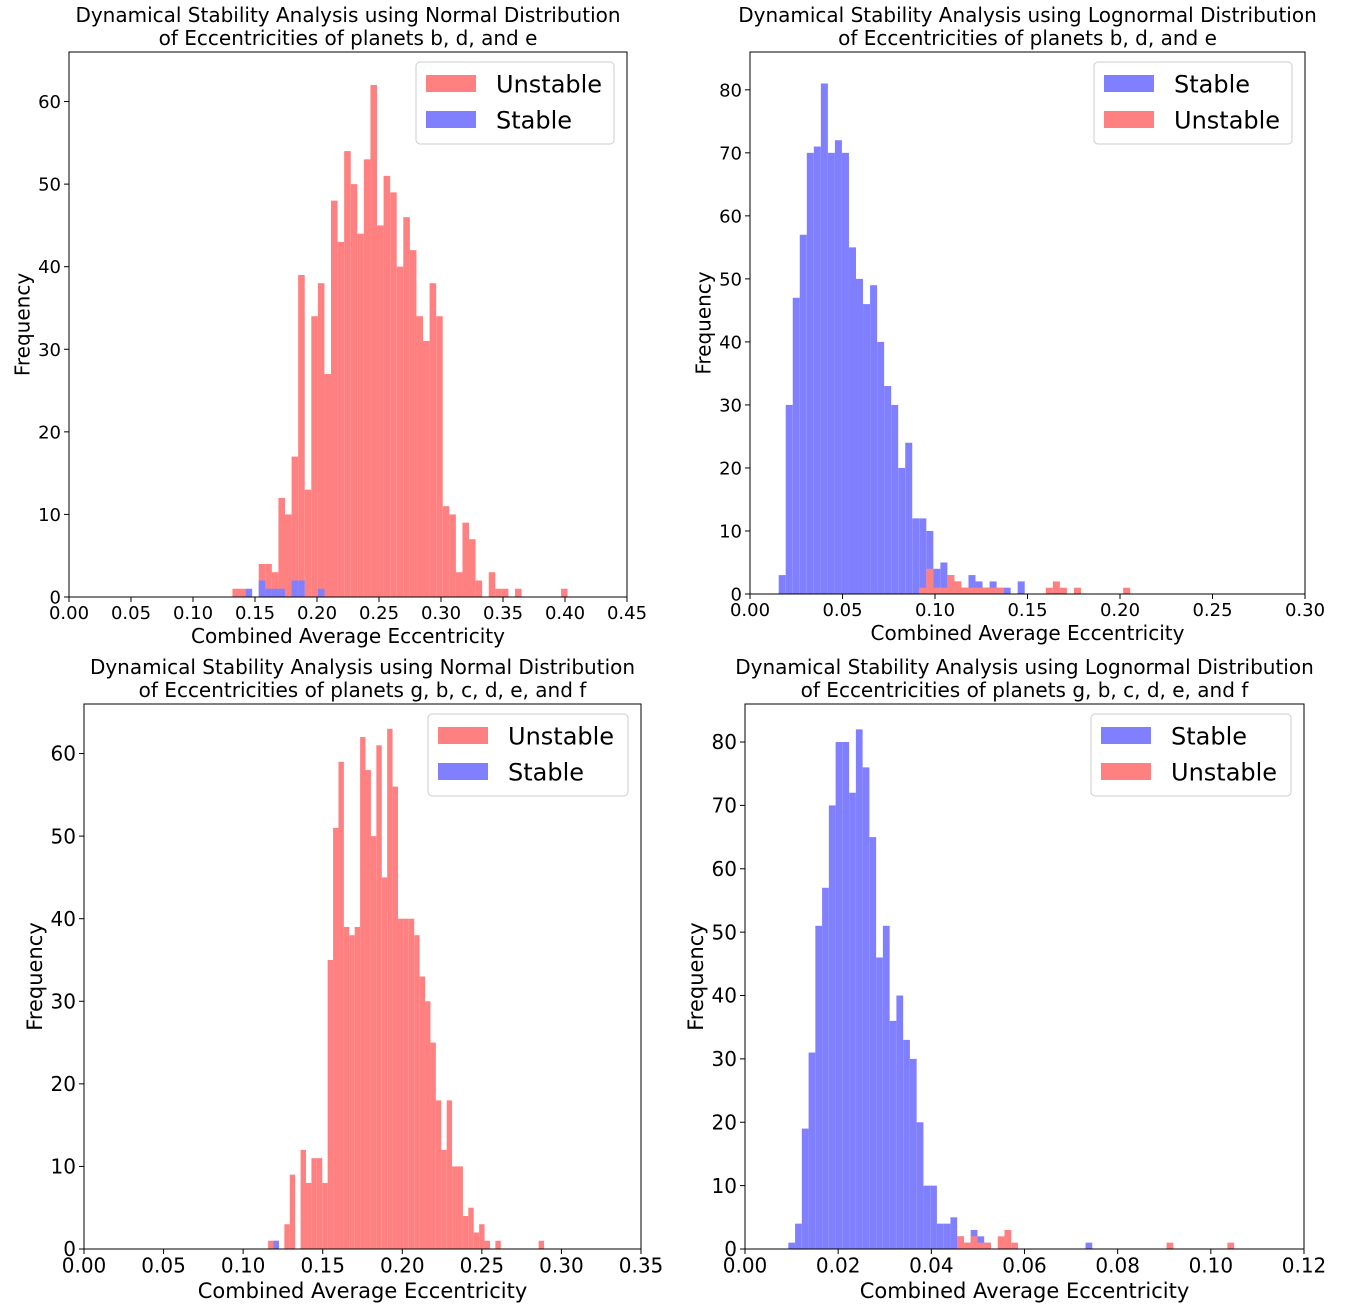 This screenshot has width=1348, height=1308. I want to click on x-tick-label: 0.25, so click(482, 1265).